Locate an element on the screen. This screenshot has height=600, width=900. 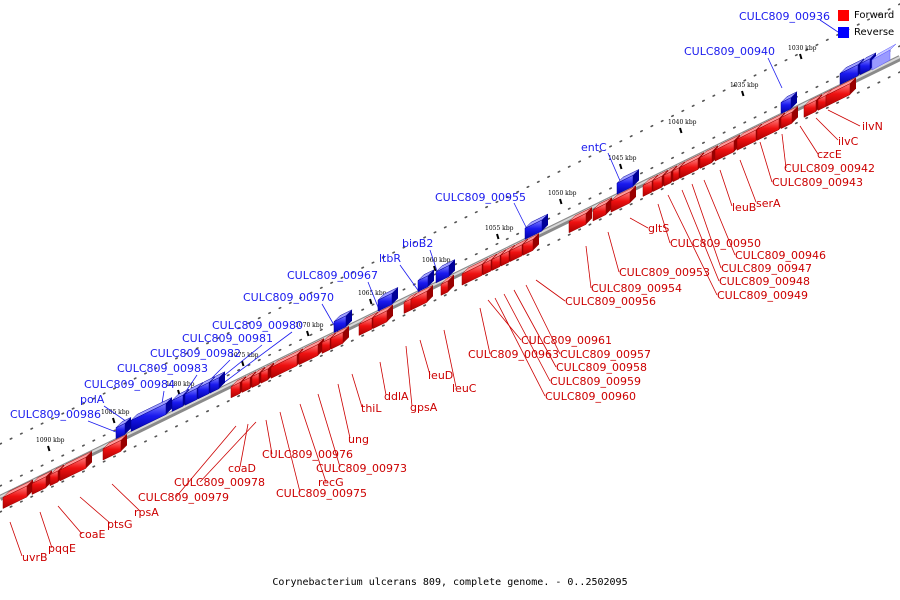
label-czce: czcE is located at coordinates (829, 154).